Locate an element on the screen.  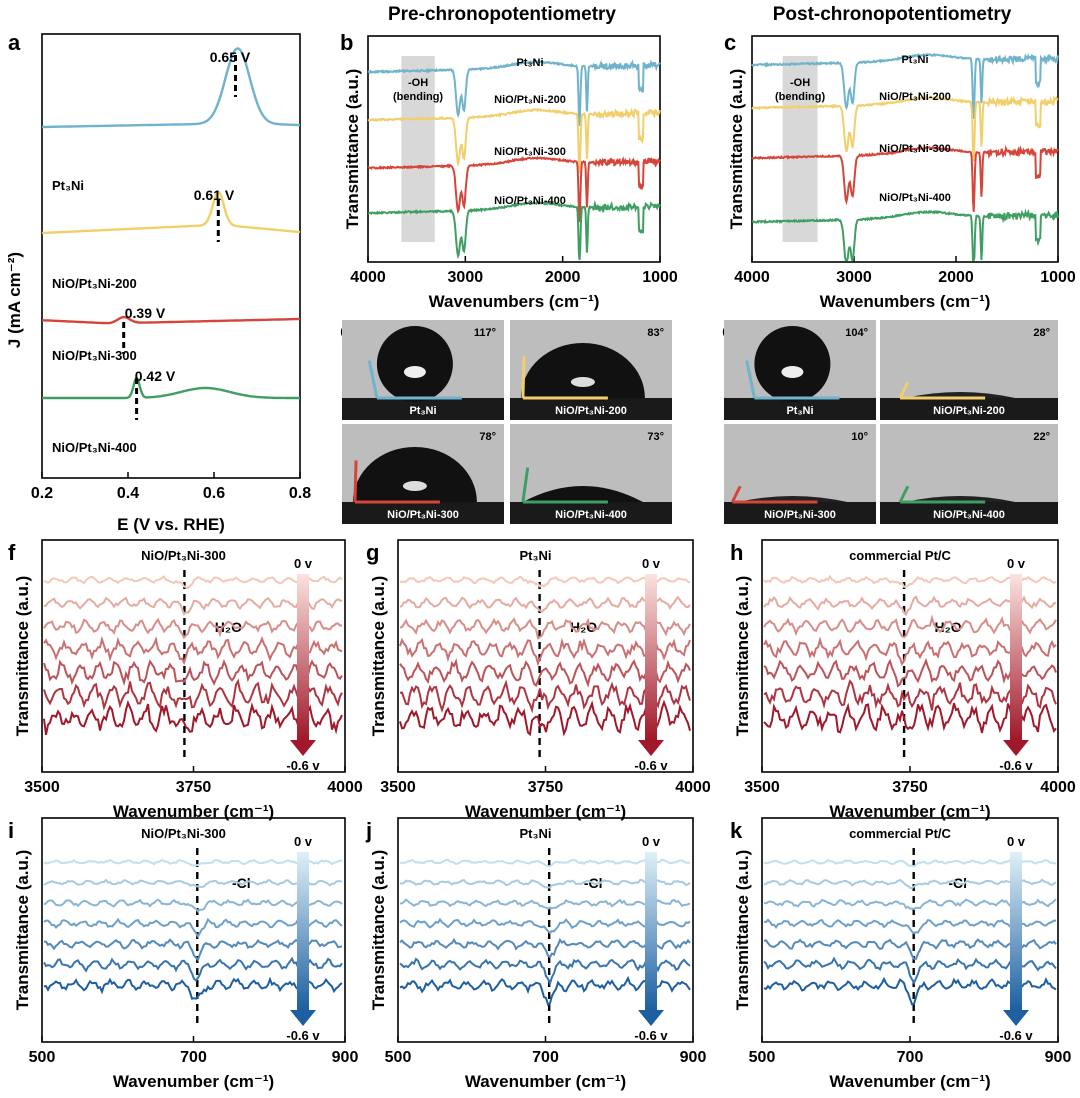
panel-g-annotation: H₂O is located at coordinates (583, 627).